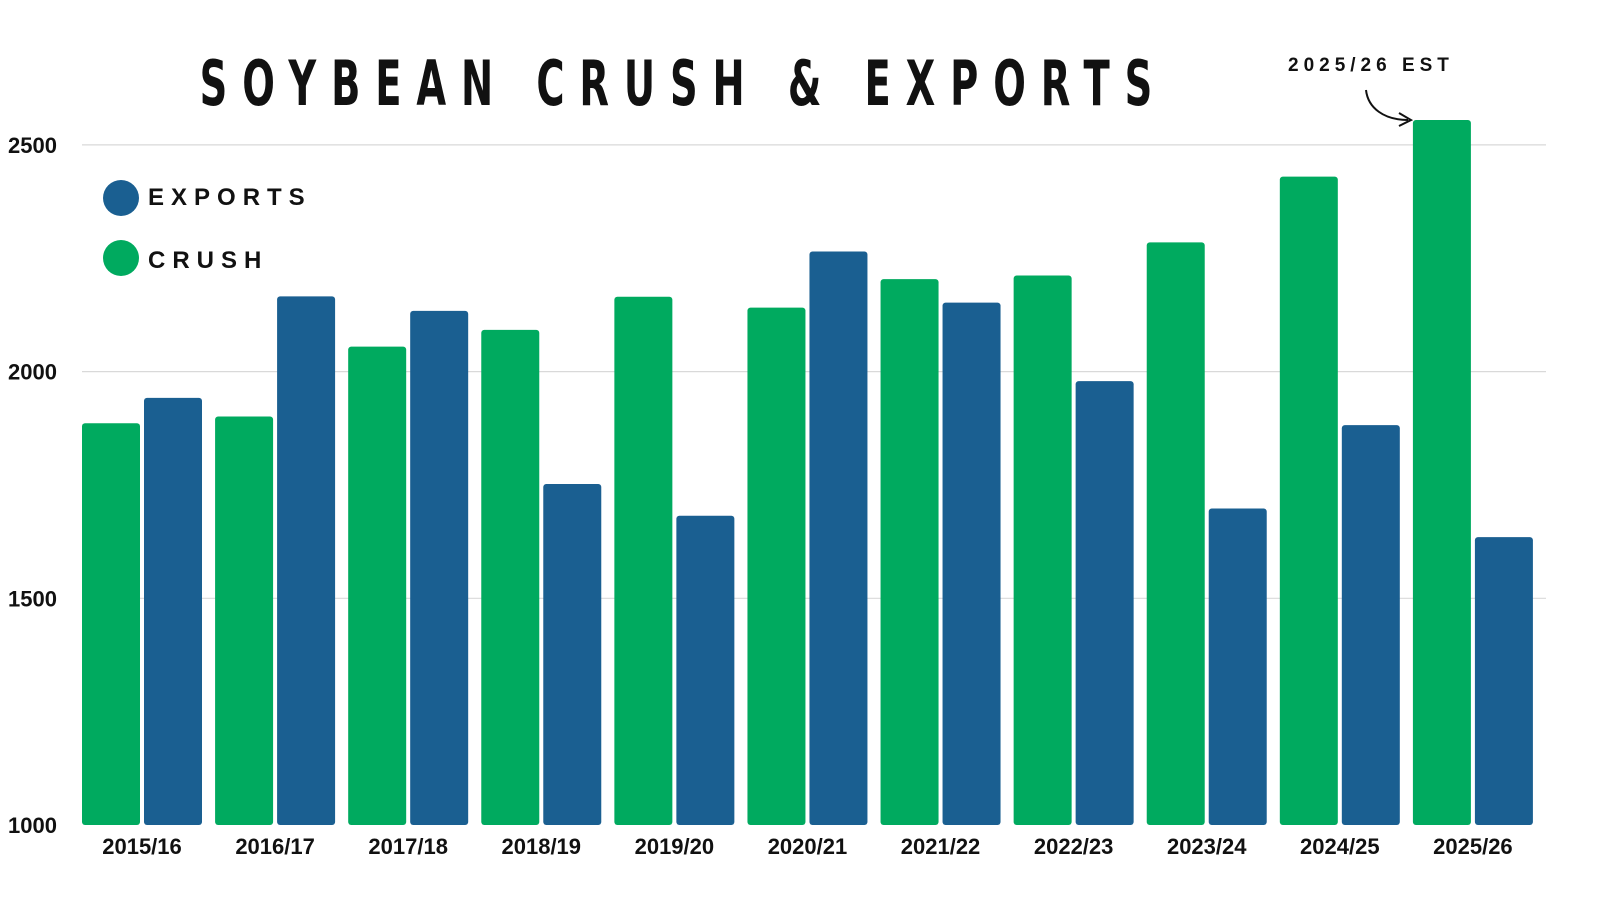  What do you see at coordinates (275, 846) in the screenshot?
I see `x-tick-label: 2016/17` at bounding box center [275, 846].